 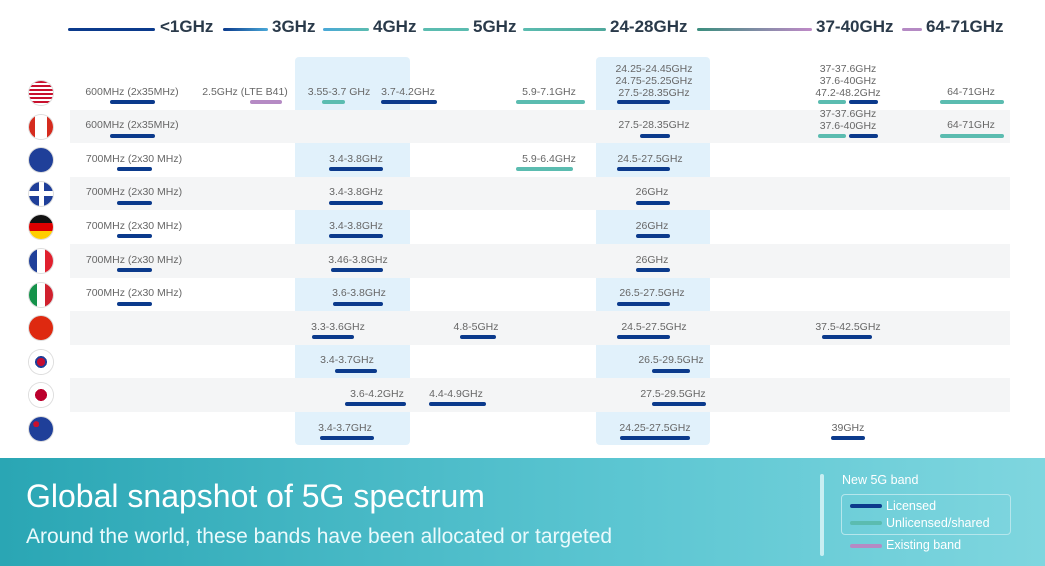 What do you see at coordinates (255, 496) in the screenshot?
I see `footer-title: Global snapshot of 5G spectrum` at bounding box center [255, 496].